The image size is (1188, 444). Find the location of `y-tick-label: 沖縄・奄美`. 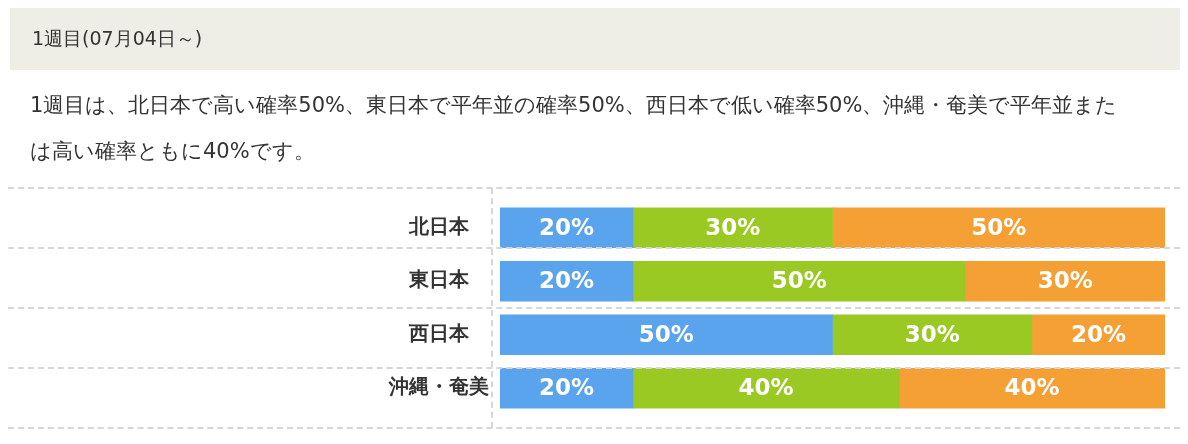

y-tick-label: 沖縄・奄美 is located at coordinates (438, 386).